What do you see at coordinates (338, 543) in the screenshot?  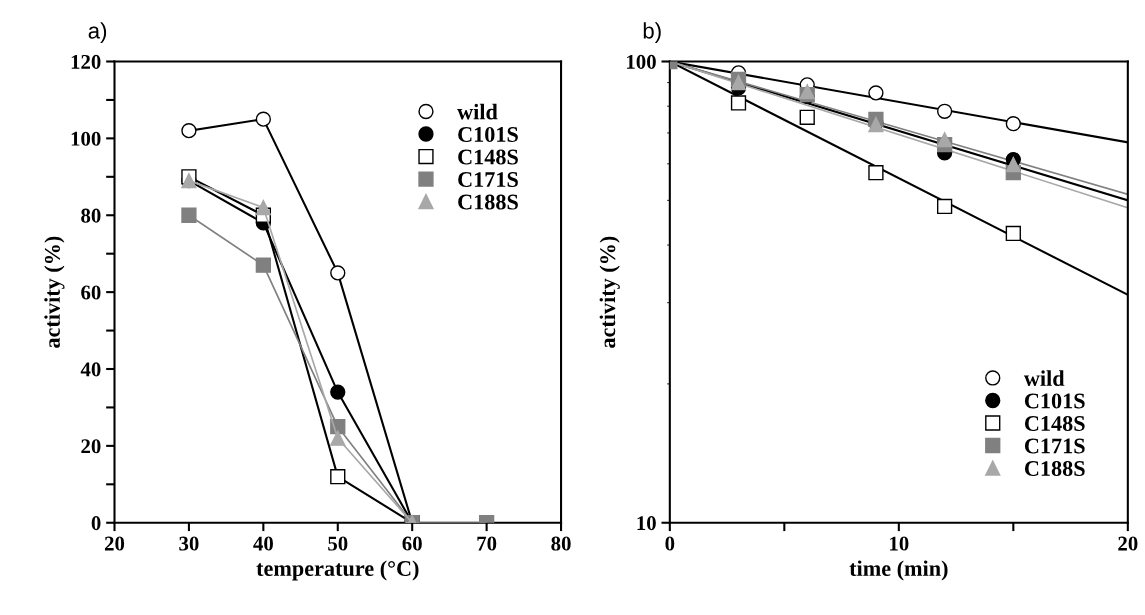 I see `x-tick-label: 50` at bounding box center [338, 543].